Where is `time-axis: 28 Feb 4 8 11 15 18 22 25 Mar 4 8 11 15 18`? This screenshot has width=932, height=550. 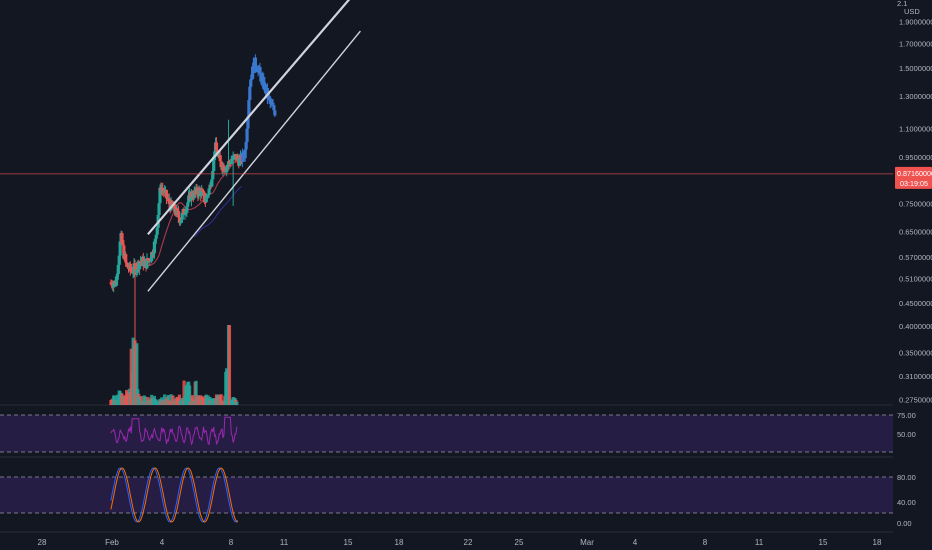
time-axis: 28 Feb 4 8 11 15 18 22 25 Mar 4 8 11 15 18 is located at coordinates (460, 542).